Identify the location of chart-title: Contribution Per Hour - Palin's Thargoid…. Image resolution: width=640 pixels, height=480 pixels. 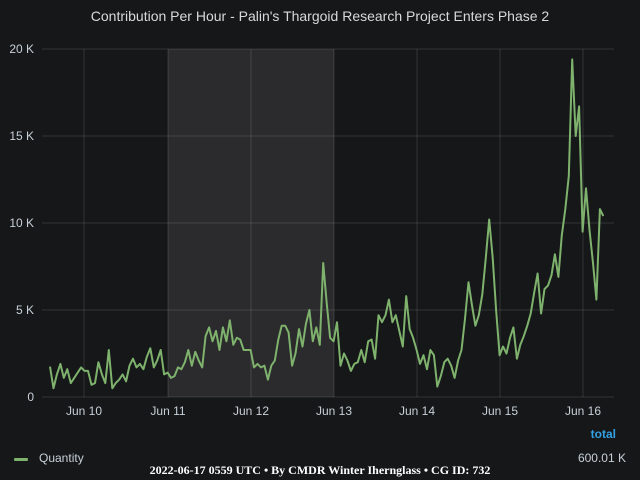
(320, 16).